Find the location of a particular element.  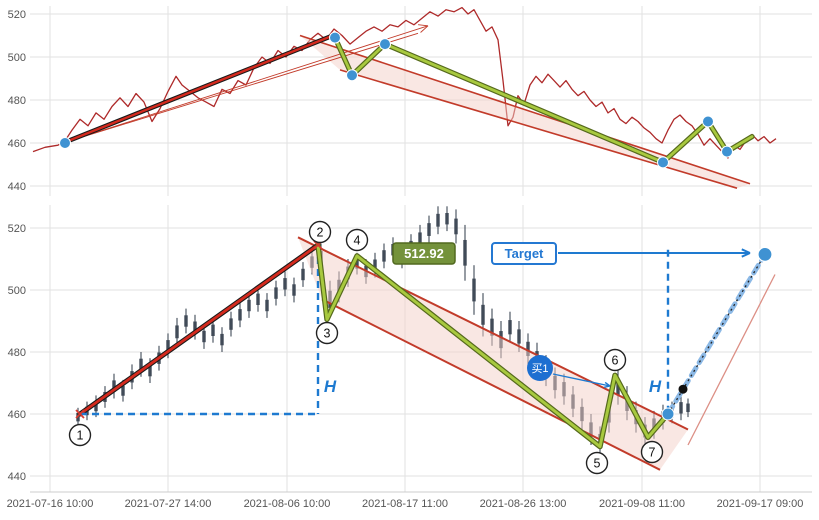

target-label-text: Target is located at coordinates (524, 253).